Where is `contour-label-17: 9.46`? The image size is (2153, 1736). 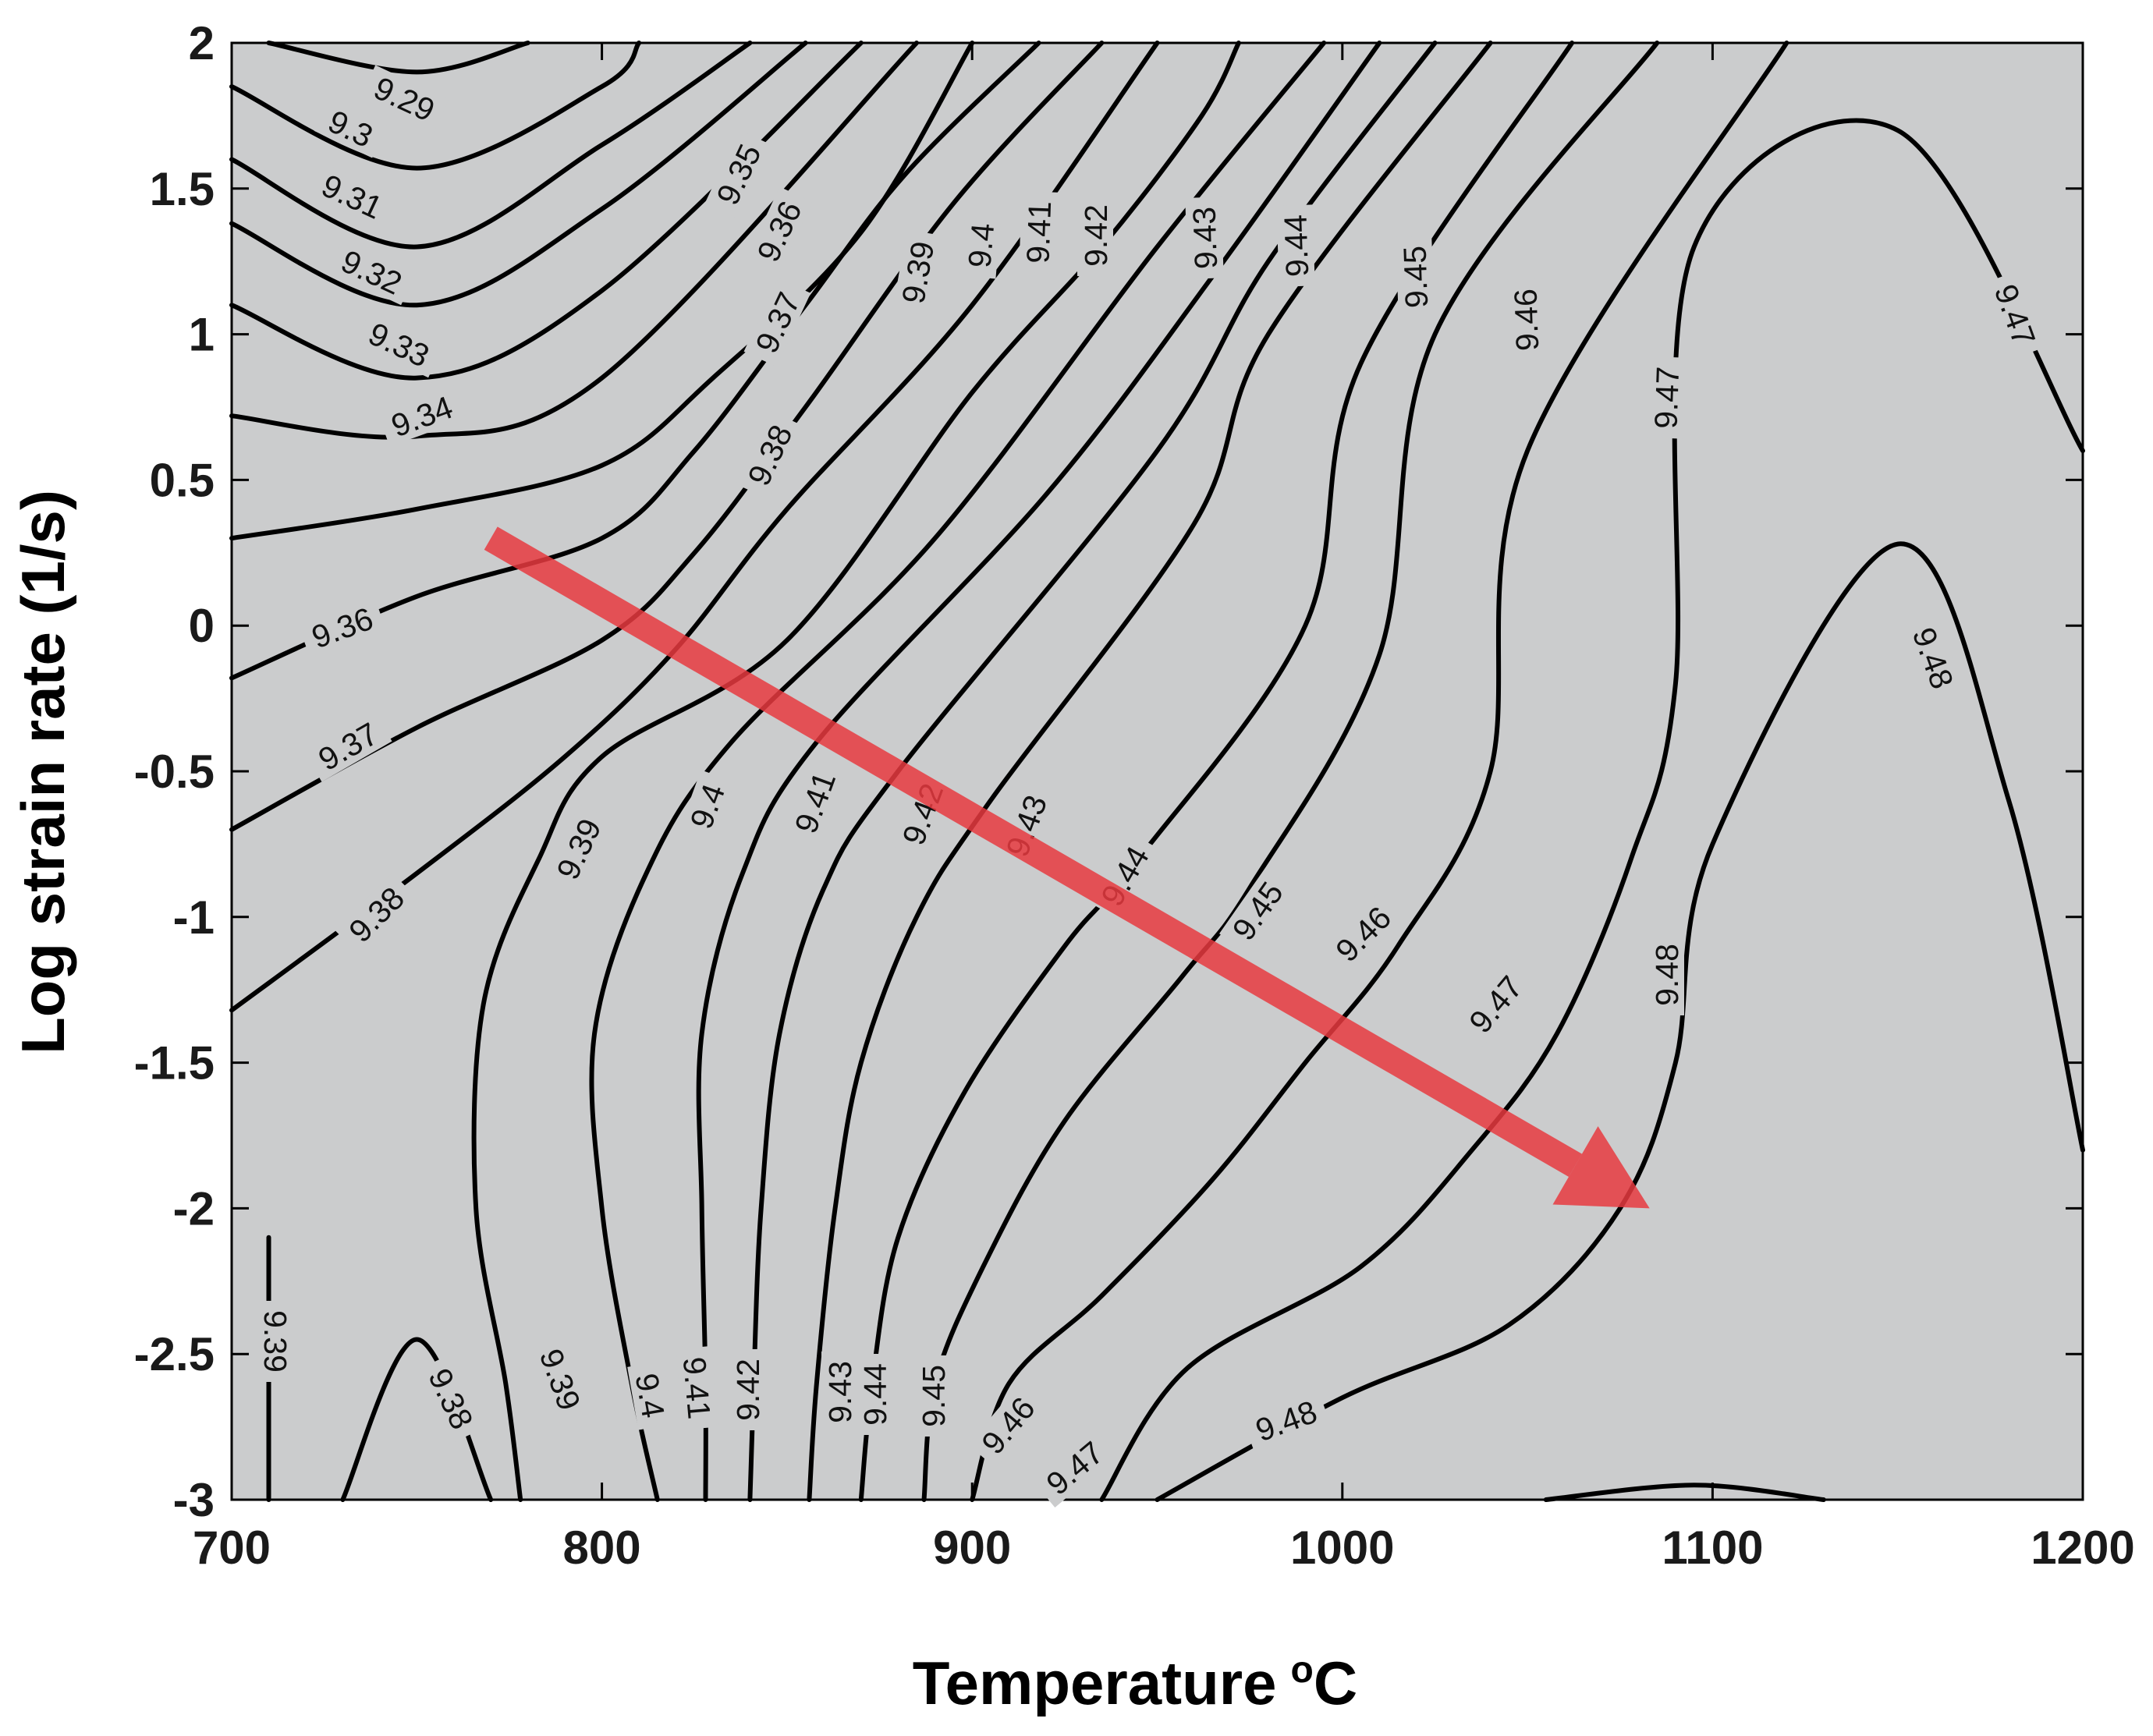 contour-label-17: 9.46 is located at coordinates (1525, 319).